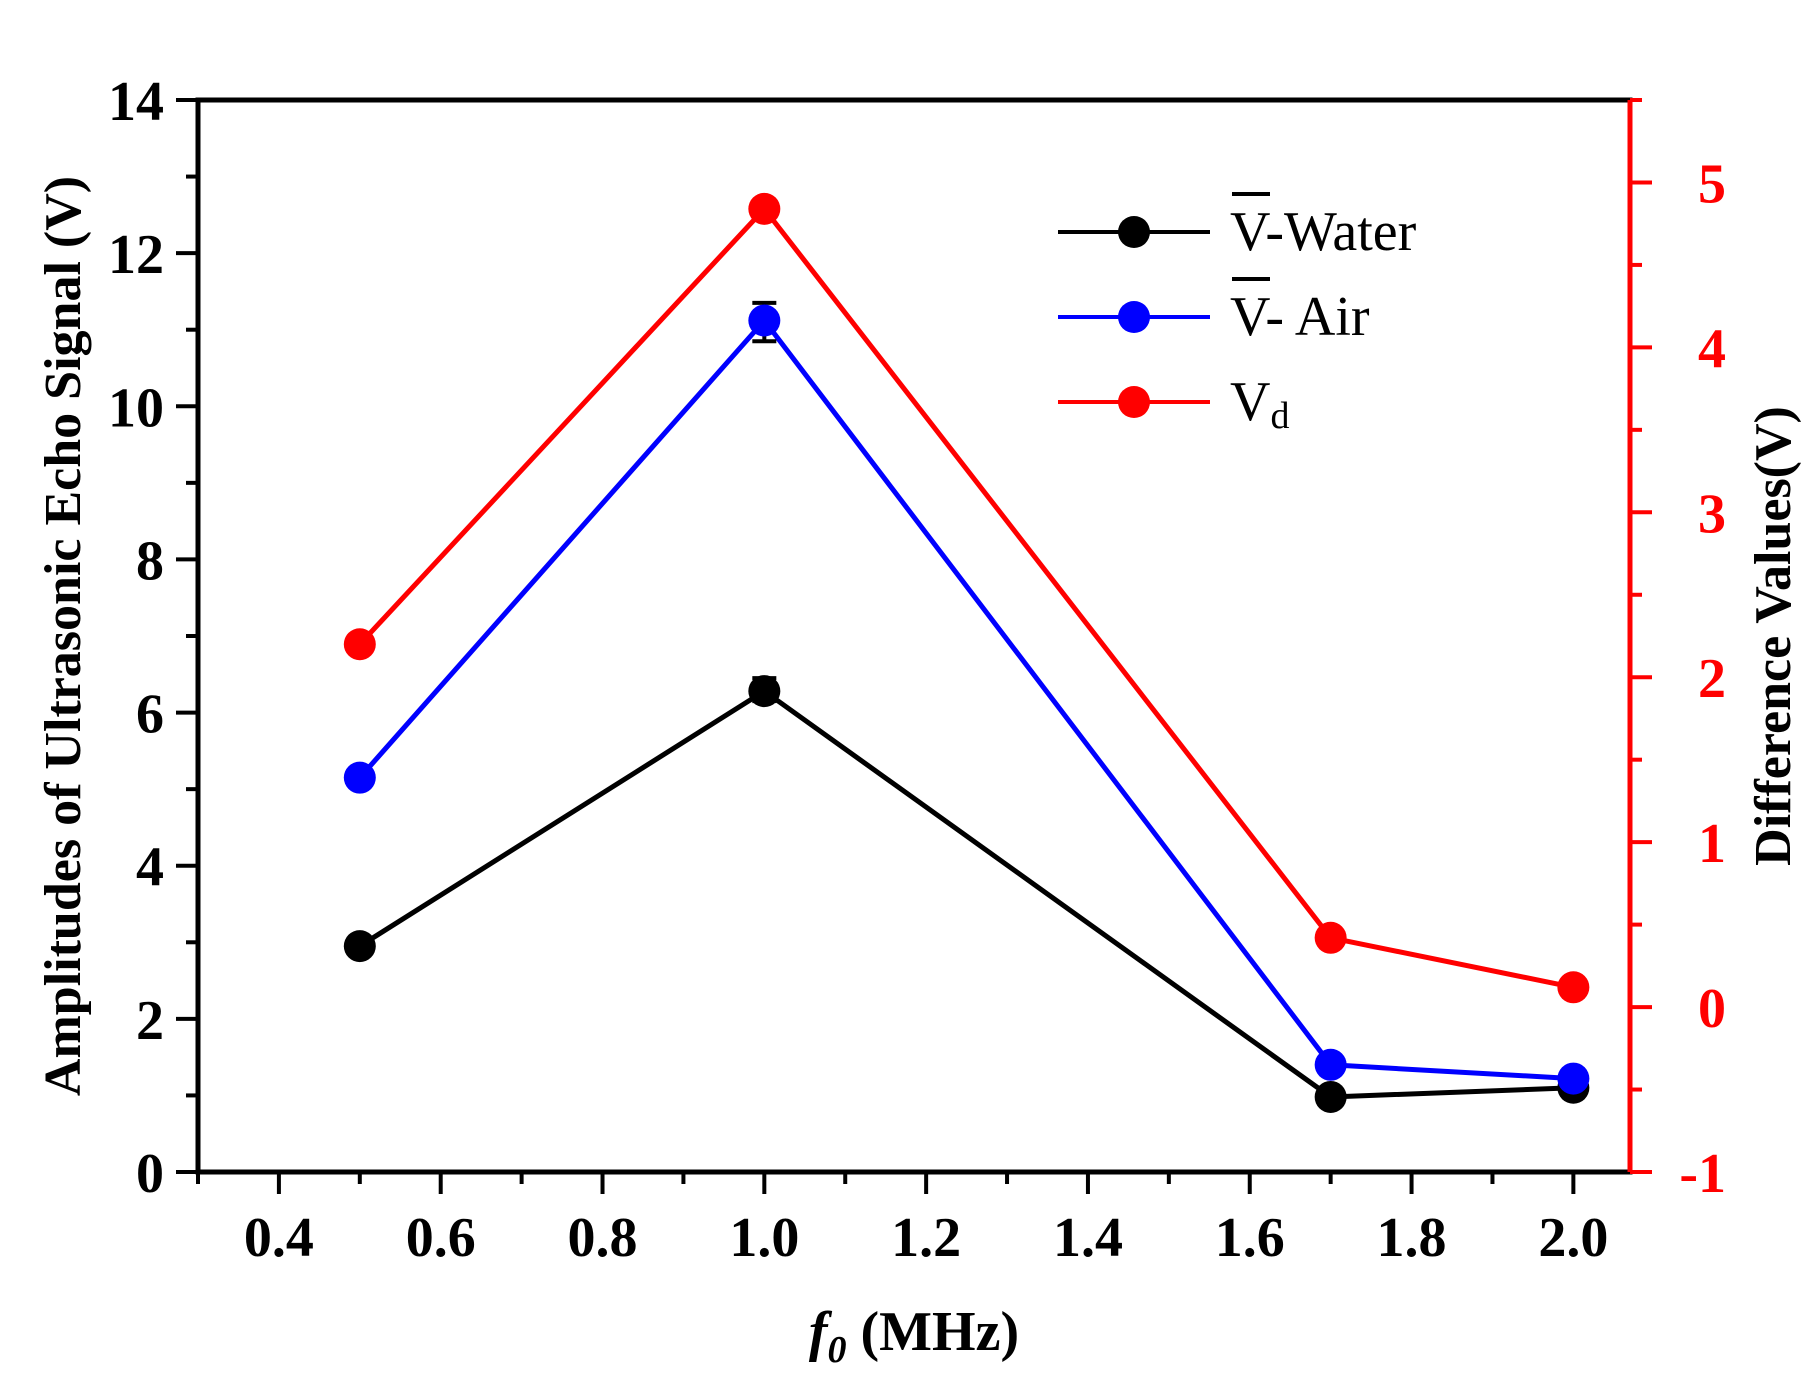 The image size is (1811, 1375). I want to click on legend: V-Water V- Air Vd, so click(1237, 314).